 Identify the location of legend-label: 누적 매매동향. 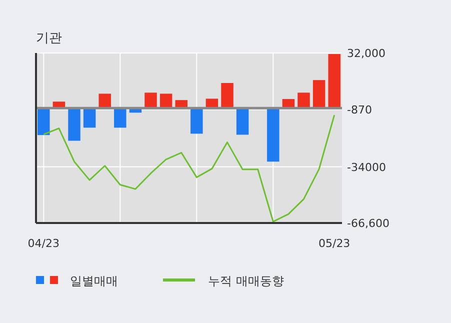
(246, 281).